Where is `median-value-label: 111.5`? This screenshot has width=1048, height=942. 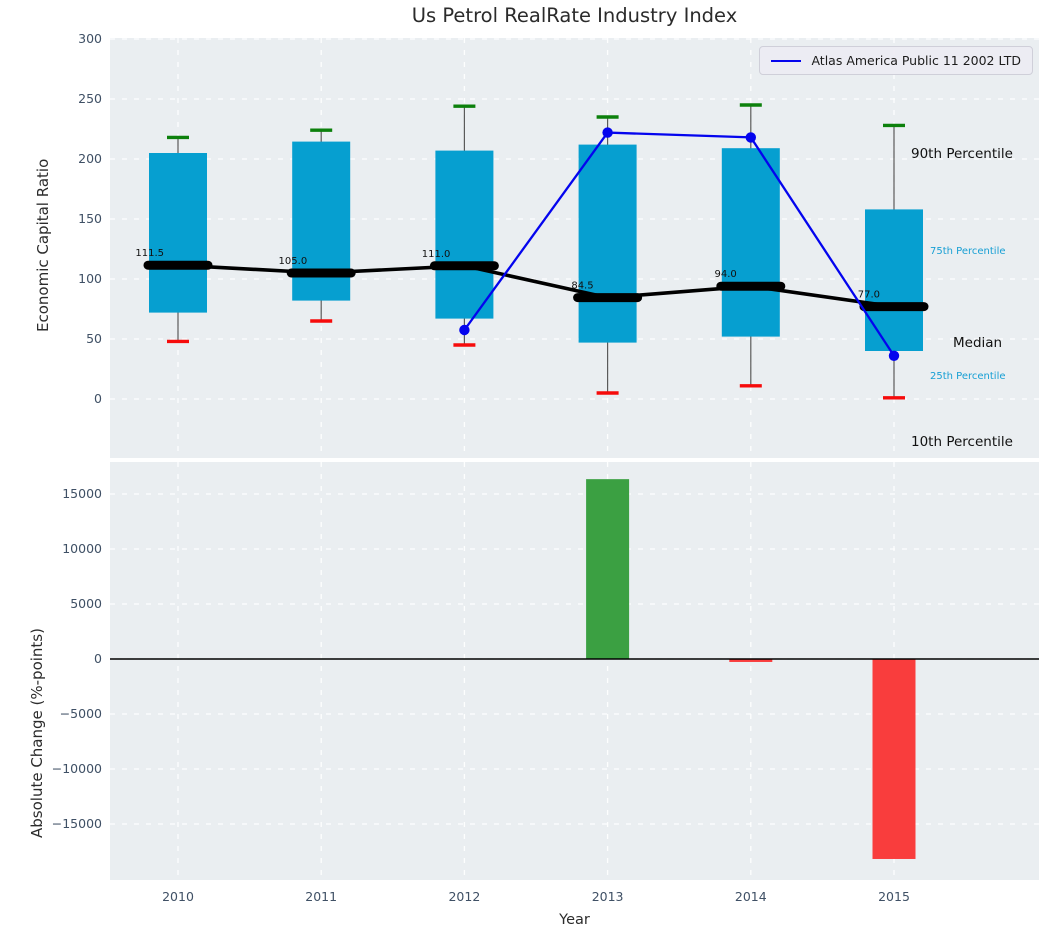
median-value-label: 111.5 is located at coordinates (149, 253).